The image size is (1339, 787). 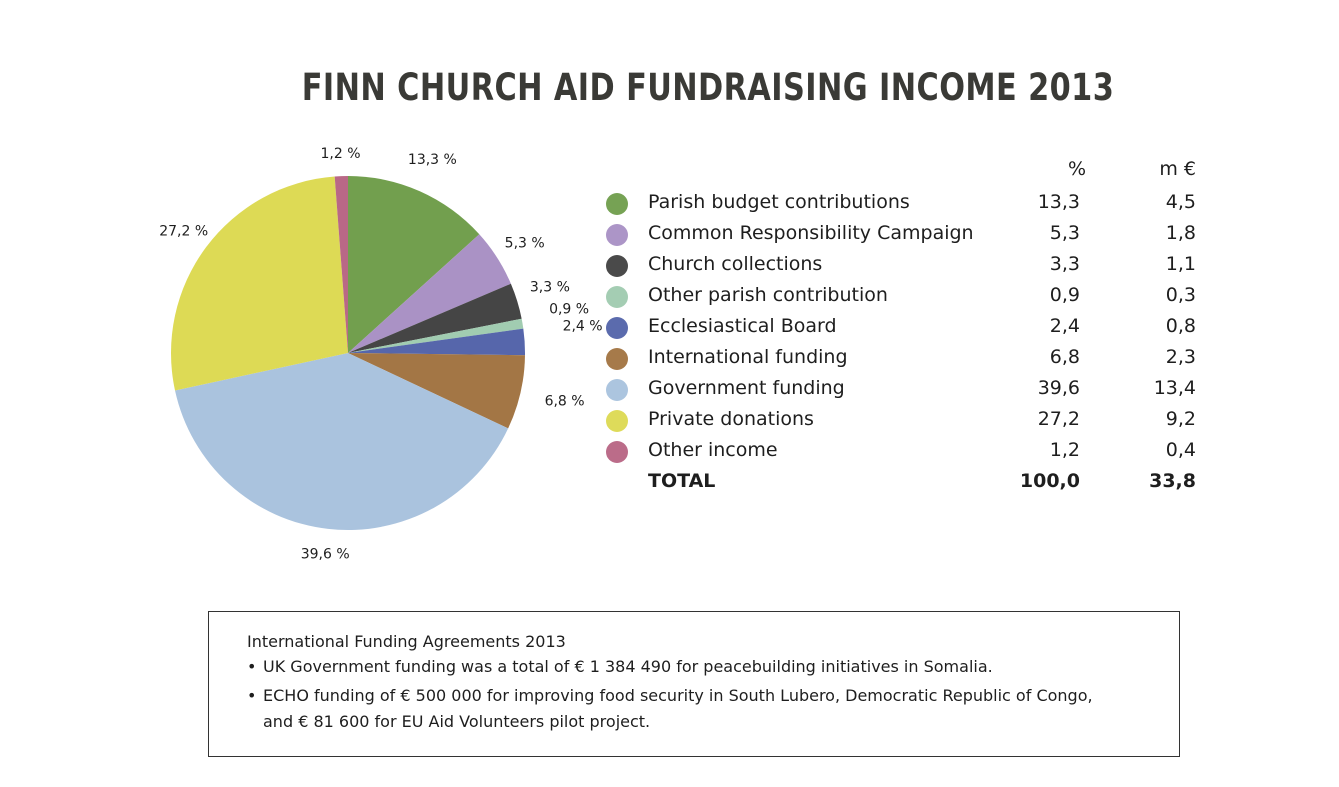 What do you see at coordinates (183, 231) in the screenshot?
I see `pie-data-label: 27,2 %` at bounding box center [183, 231].